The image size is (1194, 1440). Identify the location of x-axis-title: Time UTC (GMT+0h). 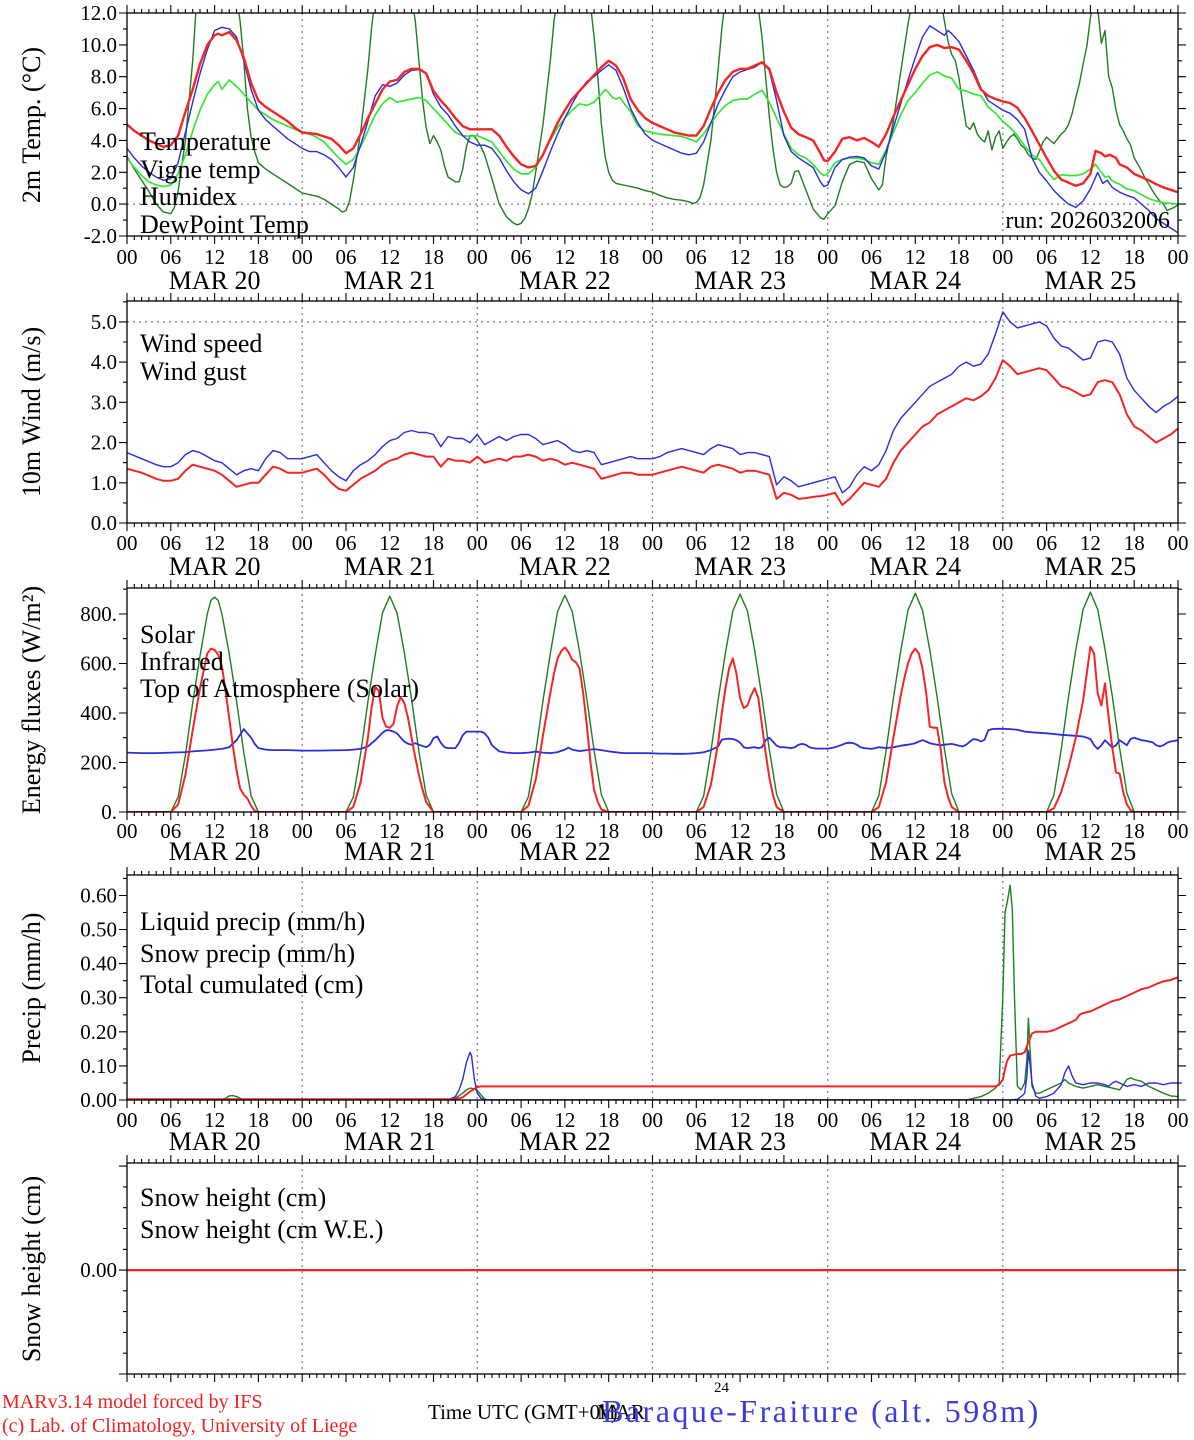
(523, 1412).